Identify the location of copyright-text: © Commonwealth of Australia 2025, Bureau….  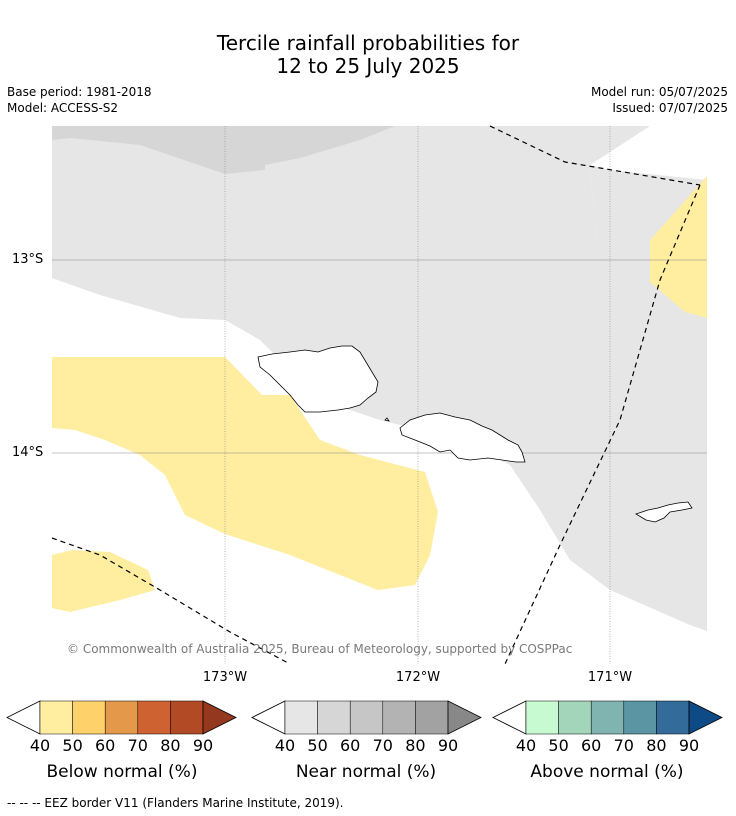
(320, 649).